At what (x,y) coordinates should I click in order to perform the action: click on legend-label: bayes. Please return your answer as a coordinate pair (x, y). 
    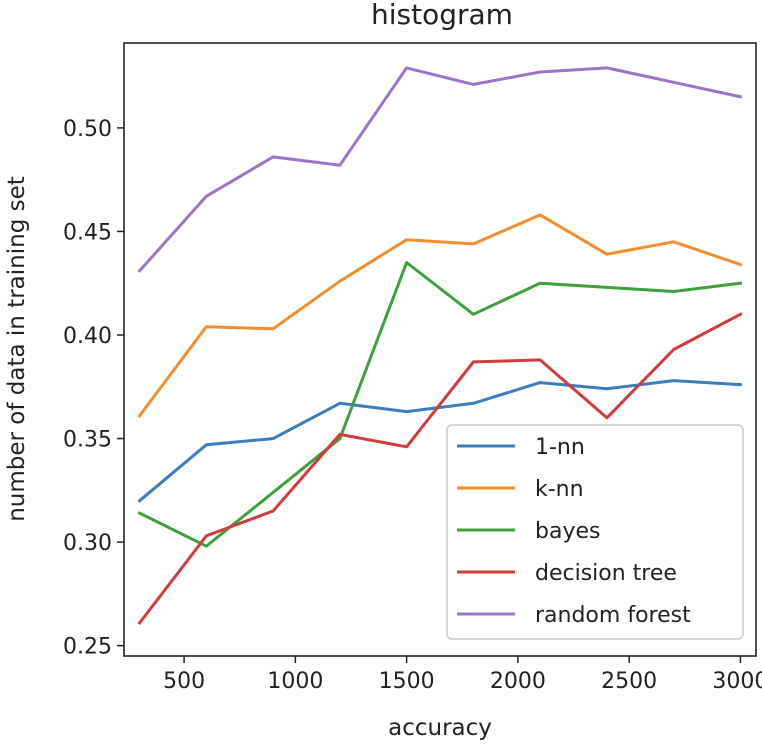
    Looking at the image, I should click on (567, 531).